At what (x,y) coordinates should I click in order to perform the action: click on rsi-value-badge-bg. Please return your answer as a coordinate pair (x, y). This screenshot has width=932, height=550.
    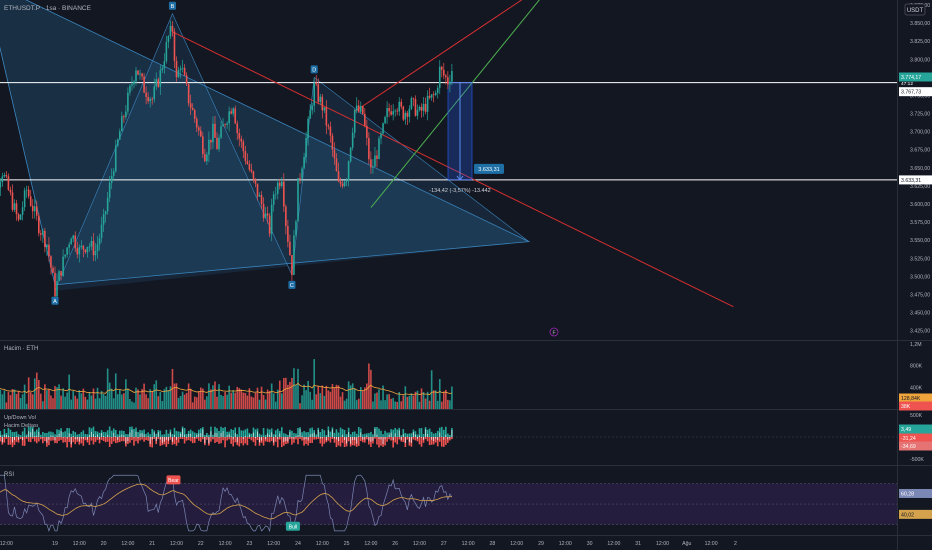
    Looking at the image, I should click on (915, 493).